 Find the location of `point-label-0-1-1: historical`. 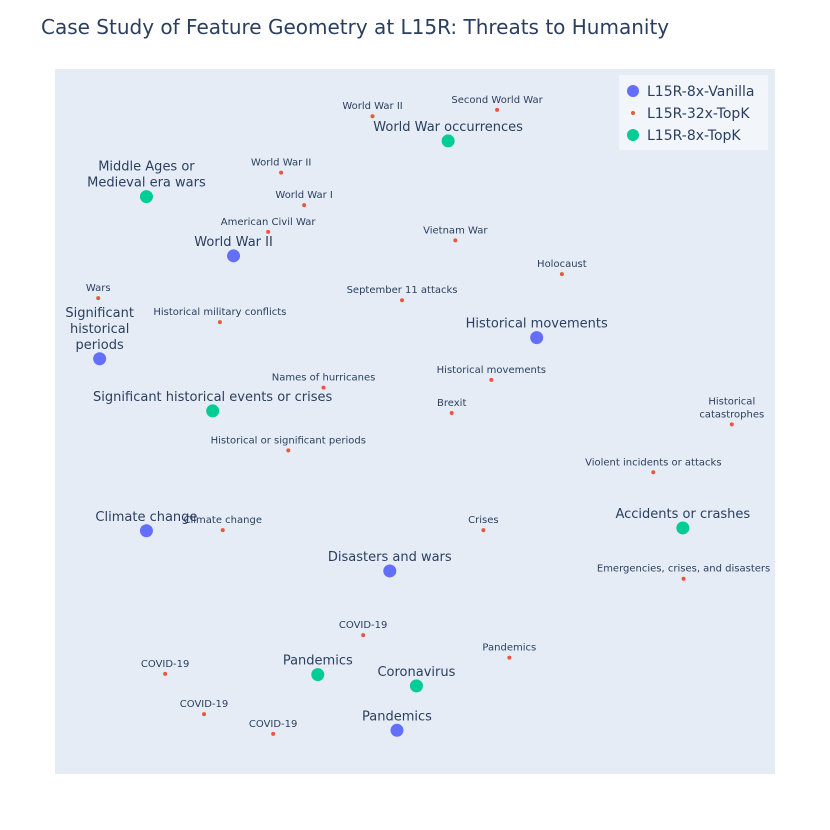

point-label-0-1-1: historical is located at coordinates (99, 329).